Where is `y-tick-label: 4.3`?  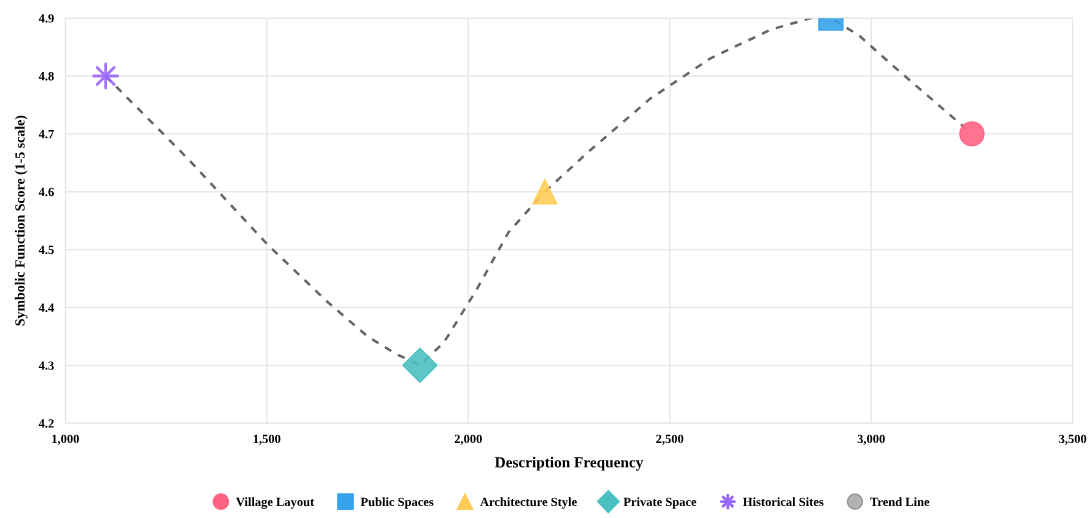 y-tick-label: 4.3 is located at coordinates (46, 365).